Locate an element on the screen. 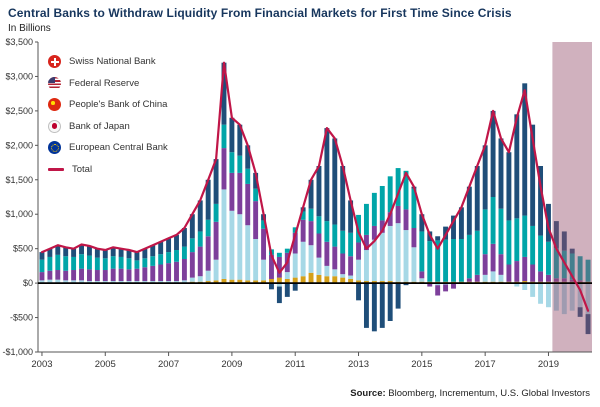 The image size is (600, 407). svg-text: $500 is located at coordinates (23, 249).